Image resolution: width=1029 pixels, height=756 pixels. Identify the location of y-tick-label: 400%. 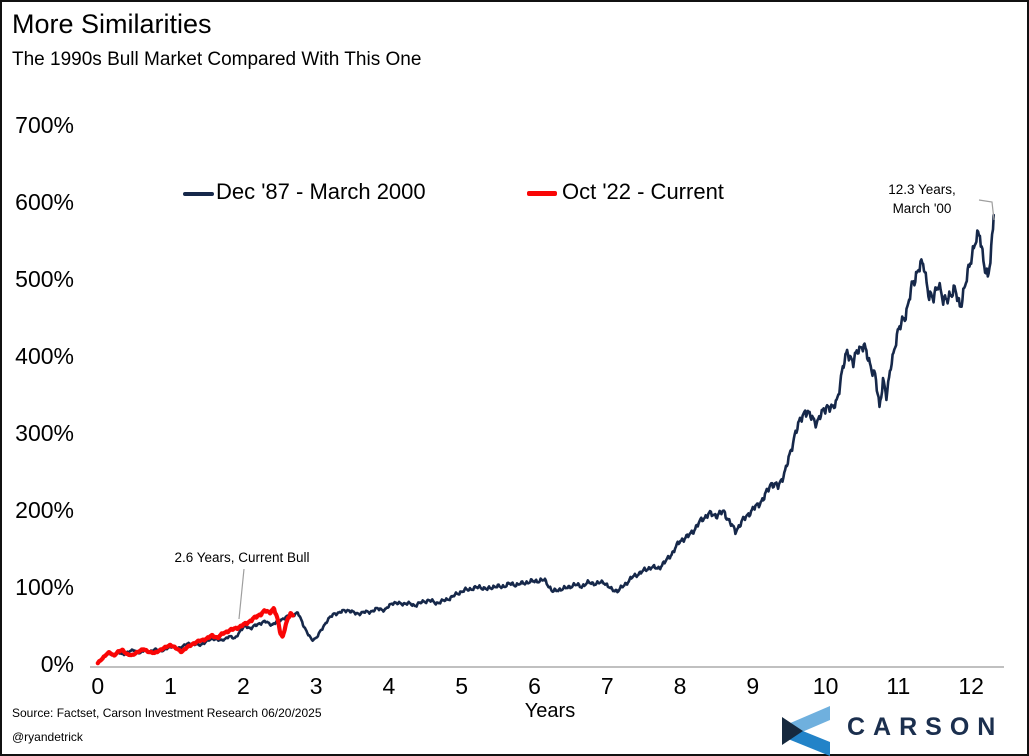
(44, 356).